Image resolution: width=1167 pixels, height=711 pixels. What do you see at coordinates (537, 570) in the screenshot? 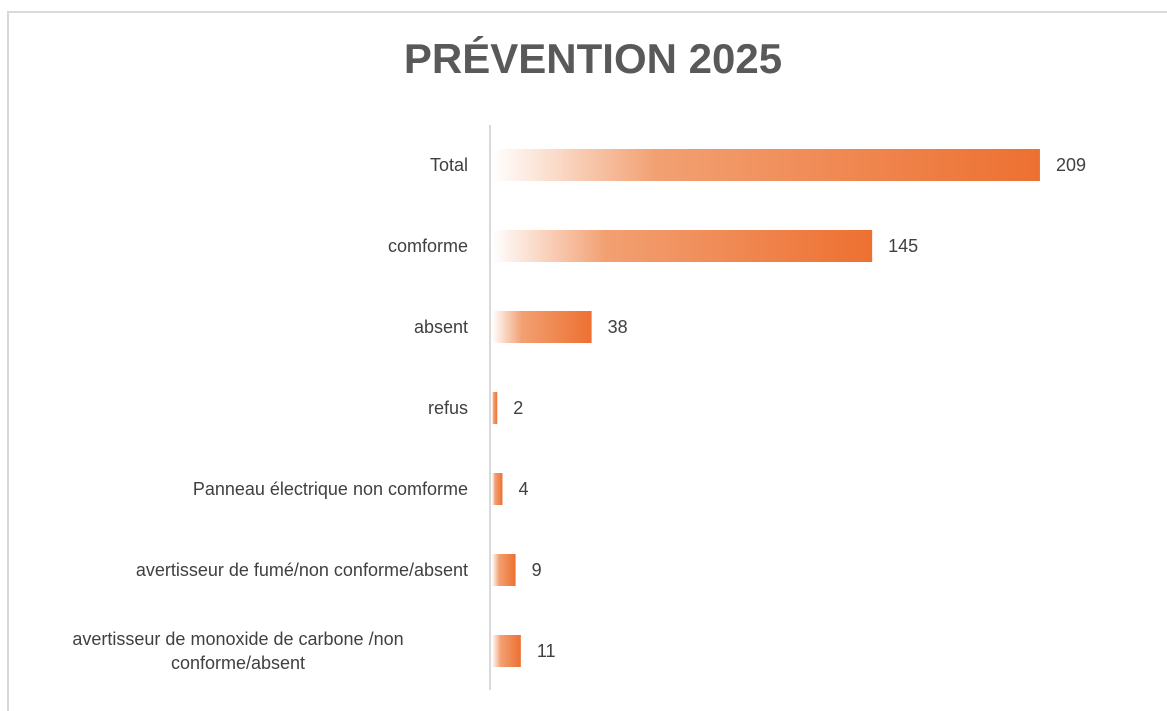
I see `value-label: 9` at bounding box center [537, 570].